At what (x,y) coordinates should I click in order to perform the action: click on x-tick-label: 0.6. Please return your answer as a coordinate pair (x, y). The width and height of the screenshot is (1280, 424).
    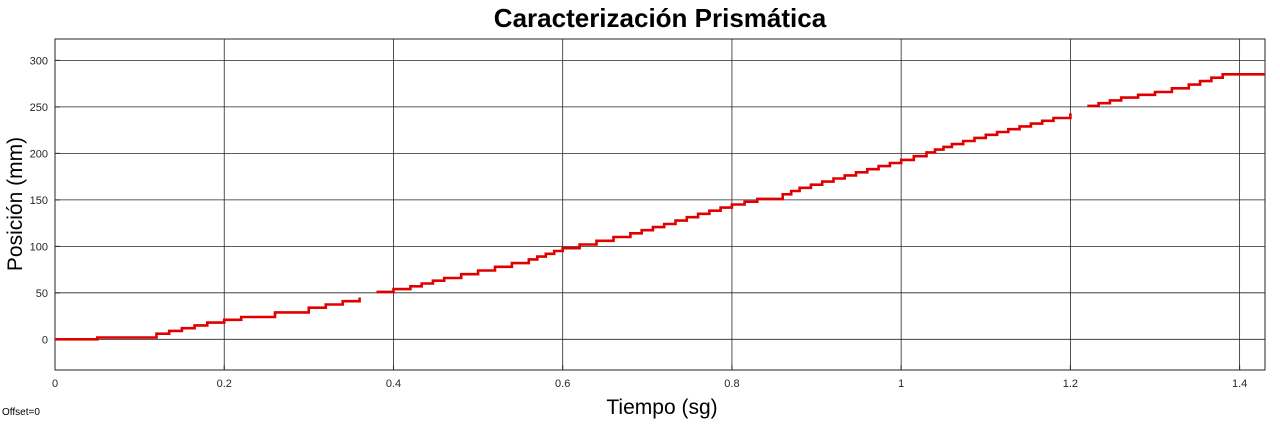
    Looking at the image, I should click on (562, 384).